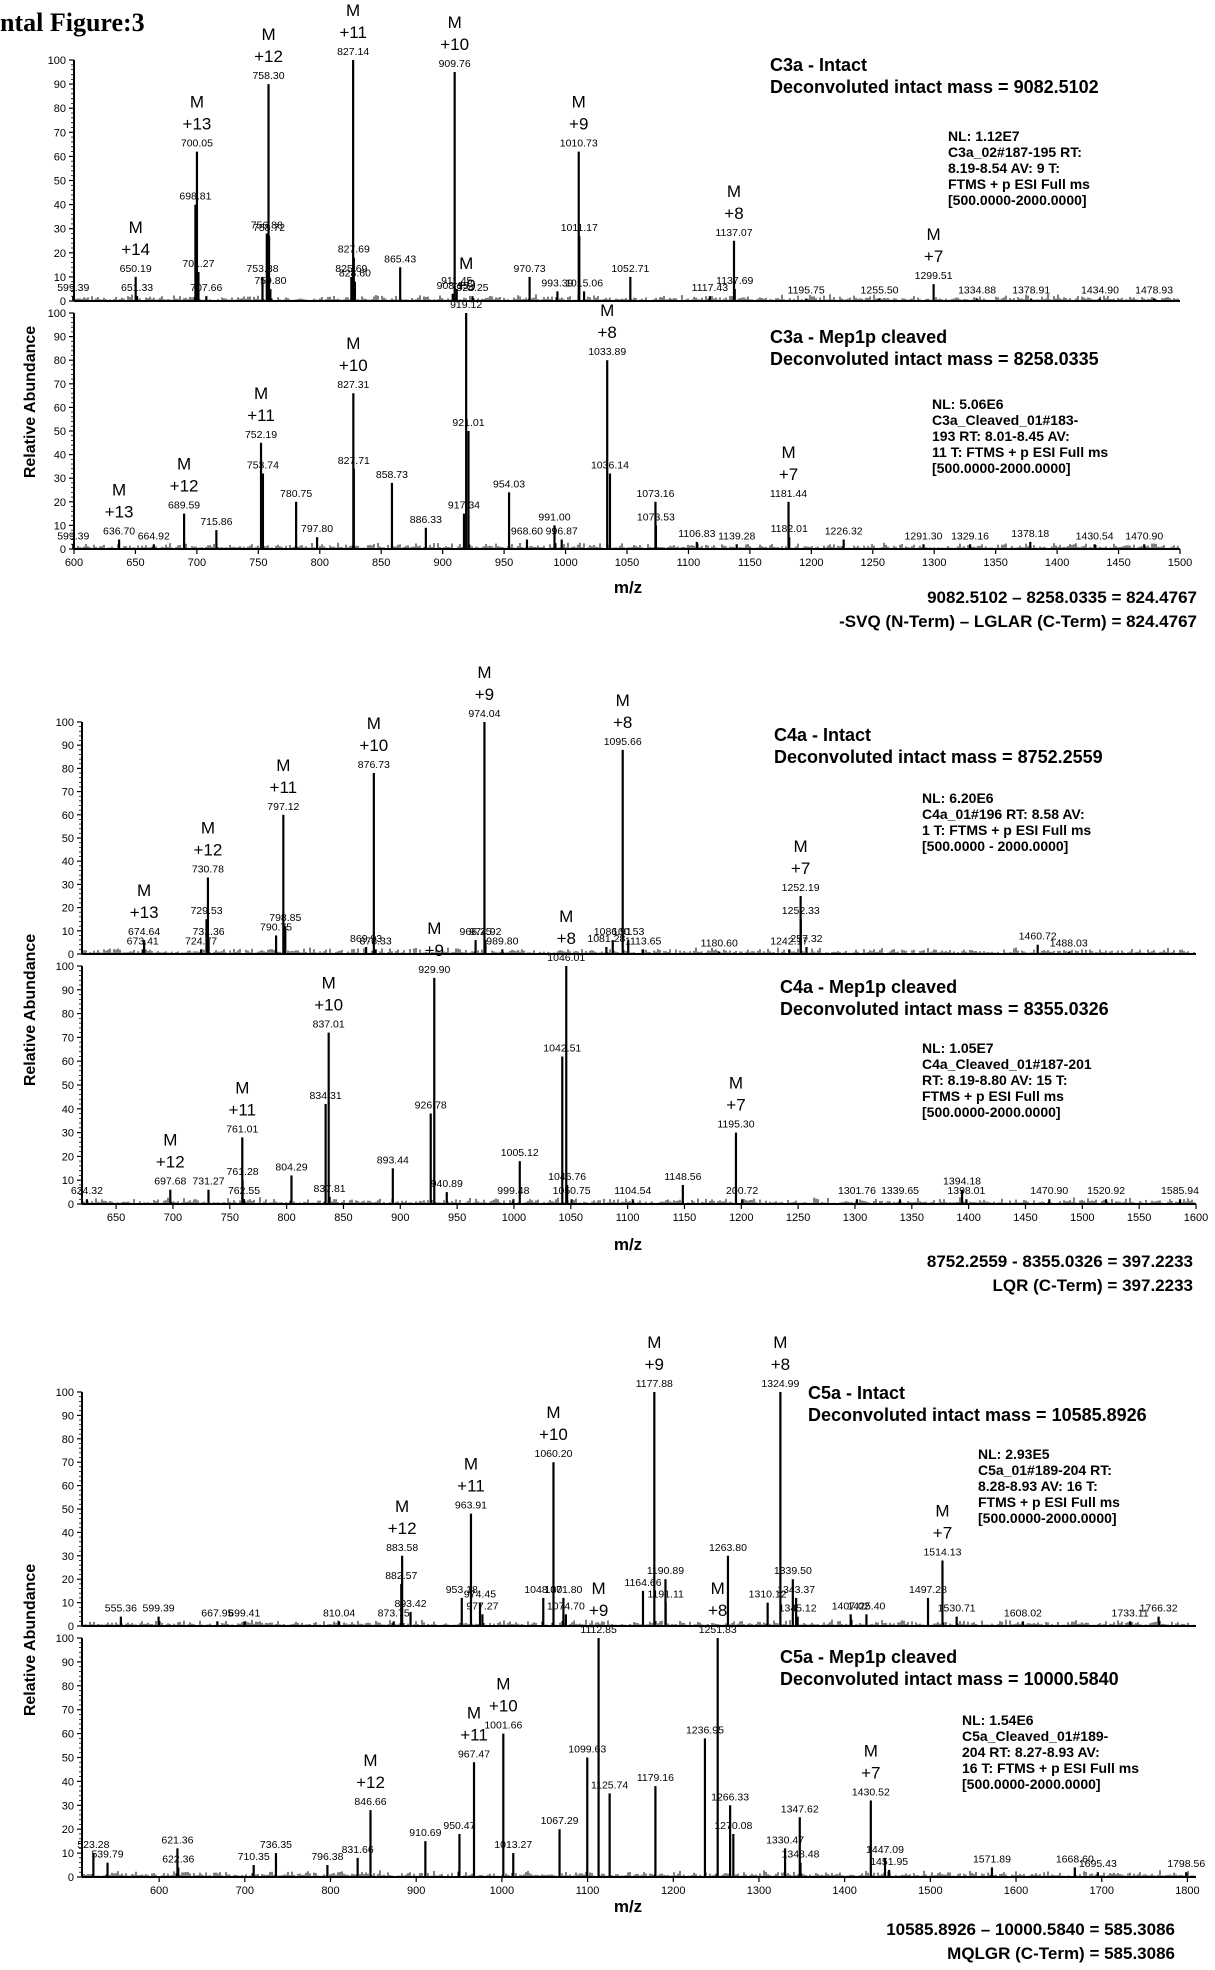 This screenshot has height=1970, width=1215. Describe the element at coordinates (394, 1613) in the screenshot. I see `peak-label: 873.75` at that location.